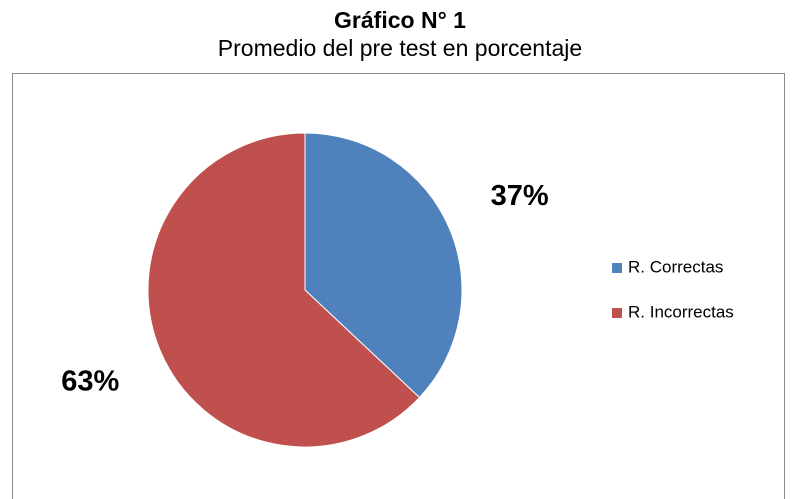 This screenshot has height=499, width=797. Describe the element at coordinates (520, 196) in the screenshot. I see `data-label: 37%` at that location.